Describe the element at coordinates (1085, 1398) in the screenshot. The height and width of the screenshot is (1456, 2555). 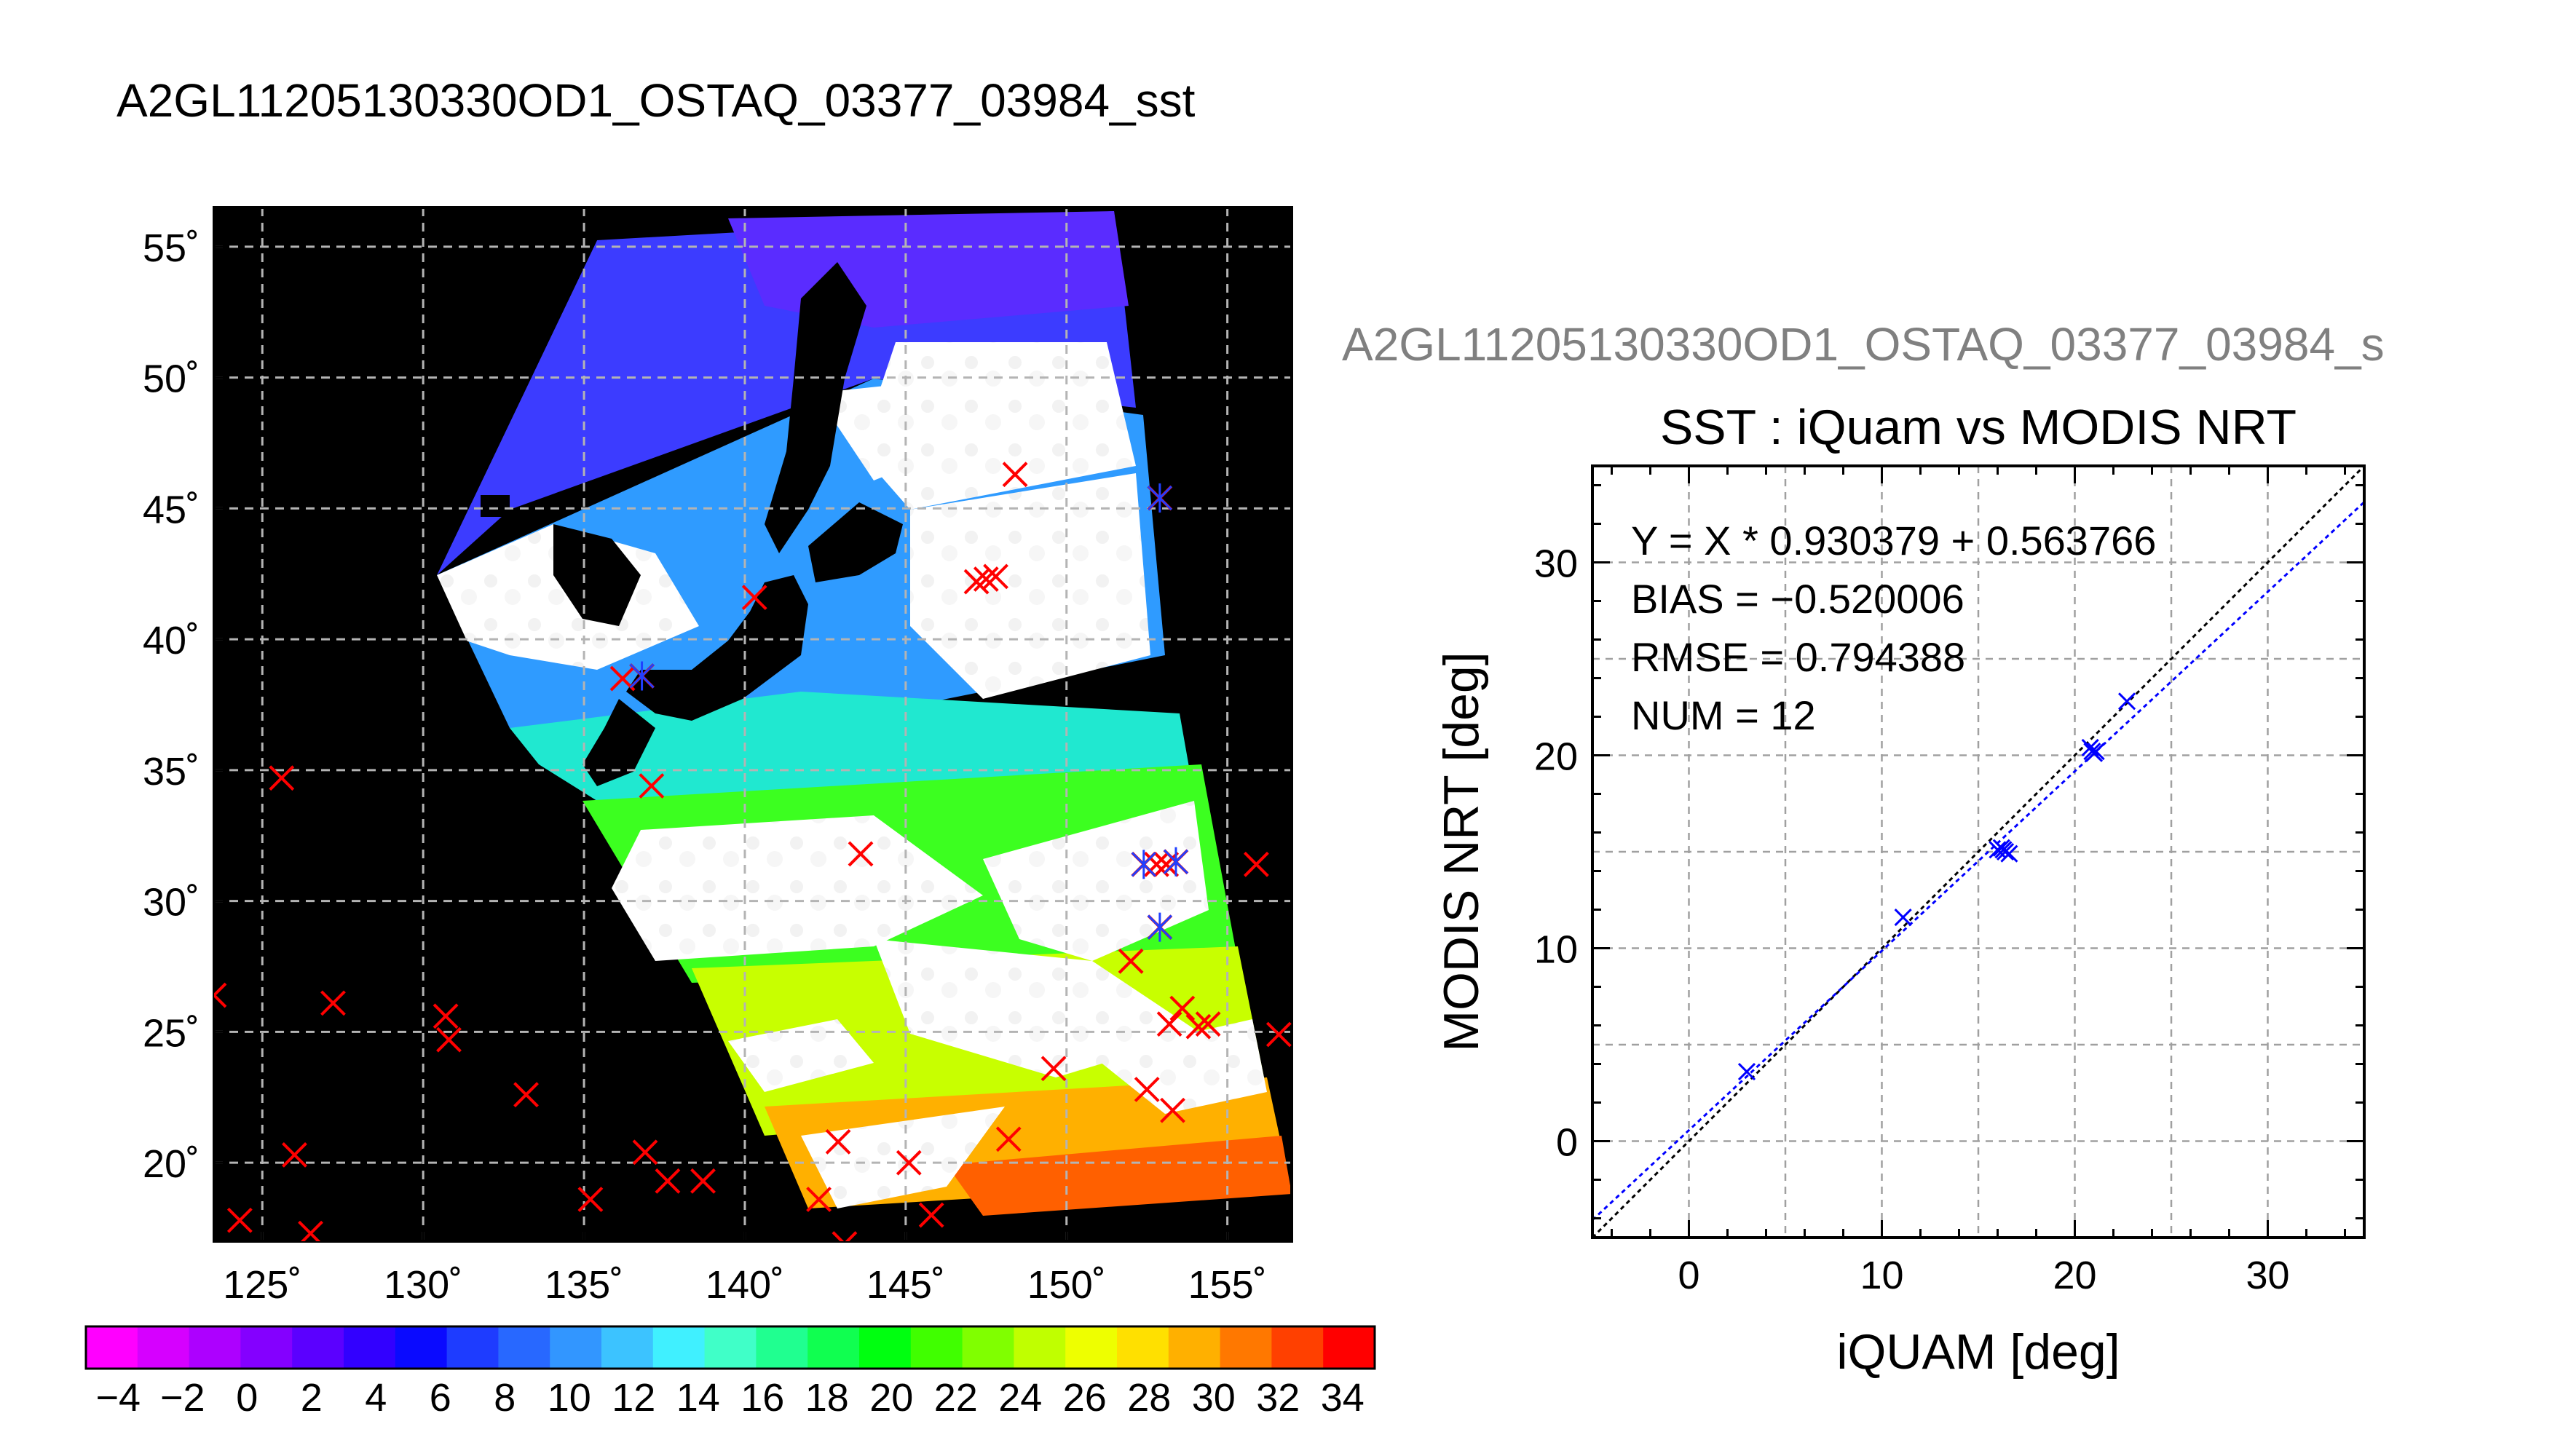
I see `colorbar-tick-label: 26` at that location.